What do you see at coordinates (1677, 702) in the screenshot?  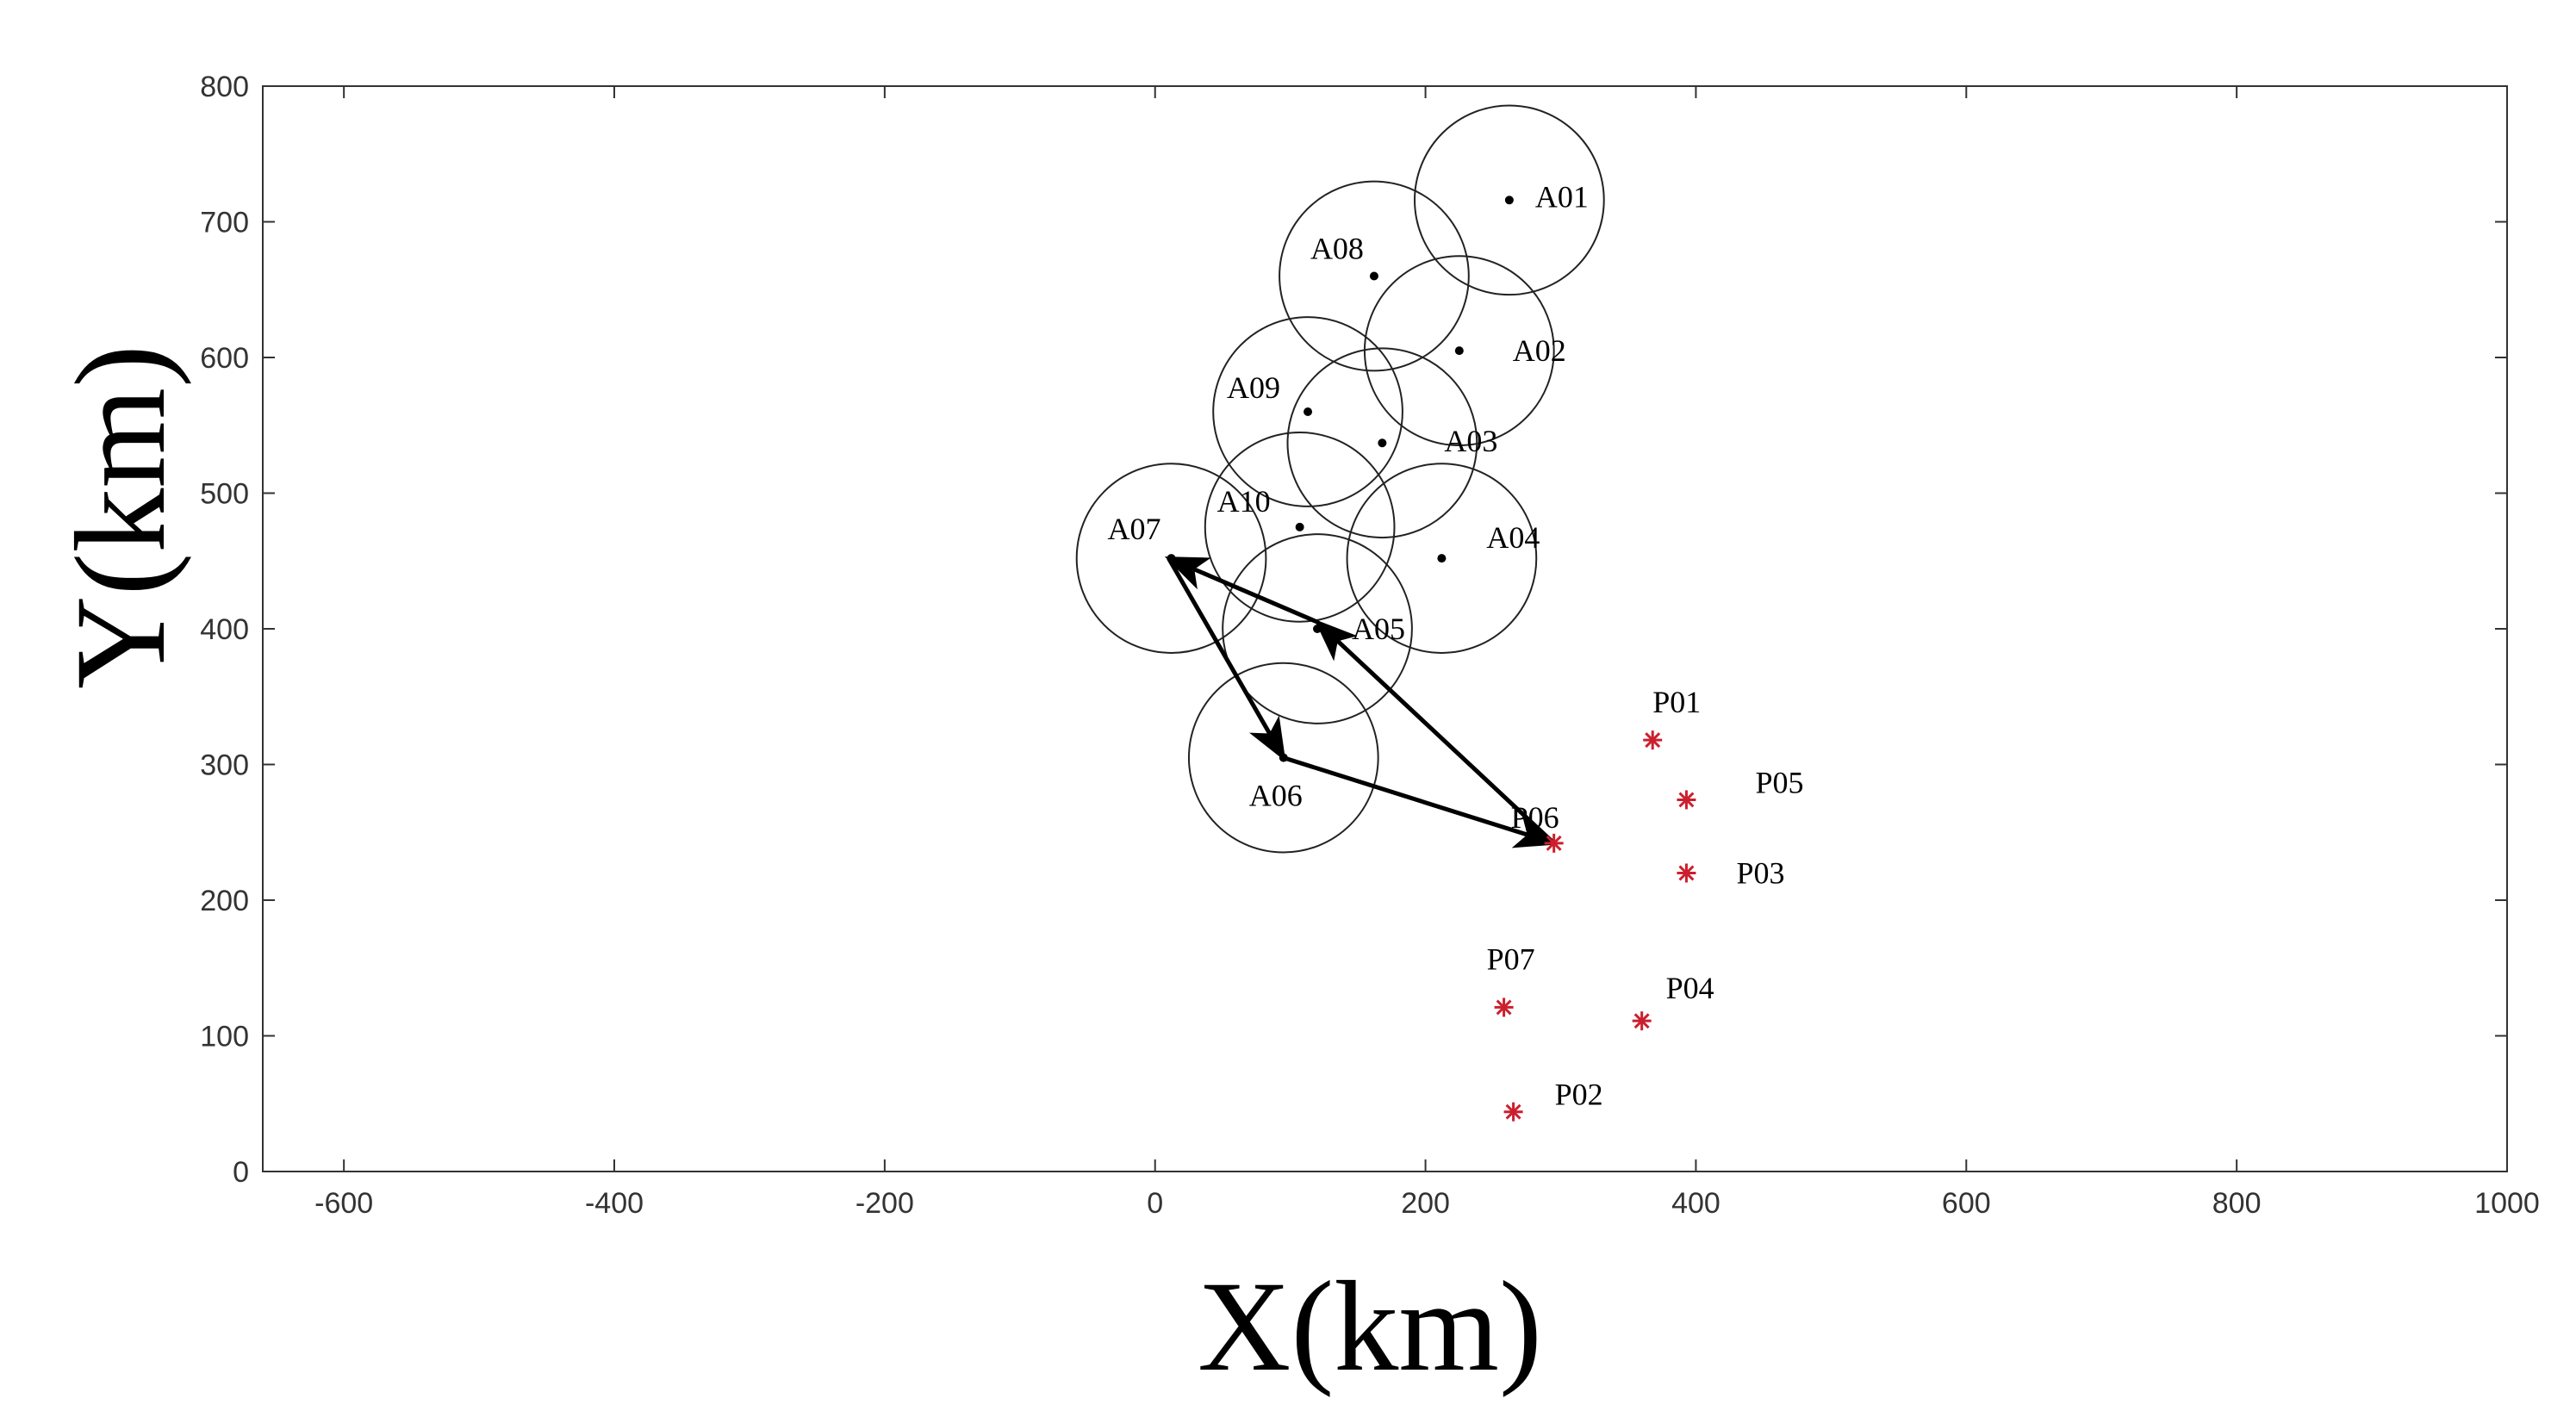 I see `point-label-p01: P01` at bounding box center [1677, 702].